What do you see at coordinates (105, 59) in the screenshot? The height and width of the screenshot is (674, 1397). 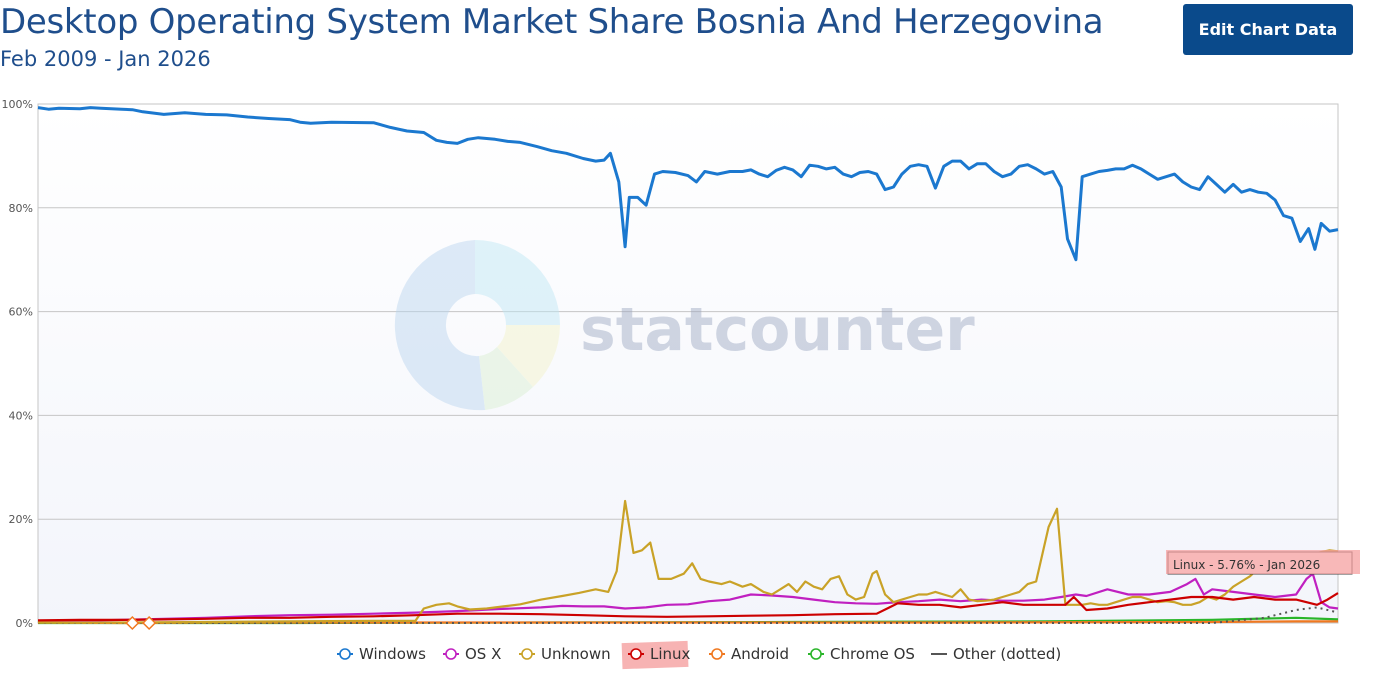 I see `date-range-subtitle: Feb 2009 - Jan 2026` at bounding box center [105, 59].